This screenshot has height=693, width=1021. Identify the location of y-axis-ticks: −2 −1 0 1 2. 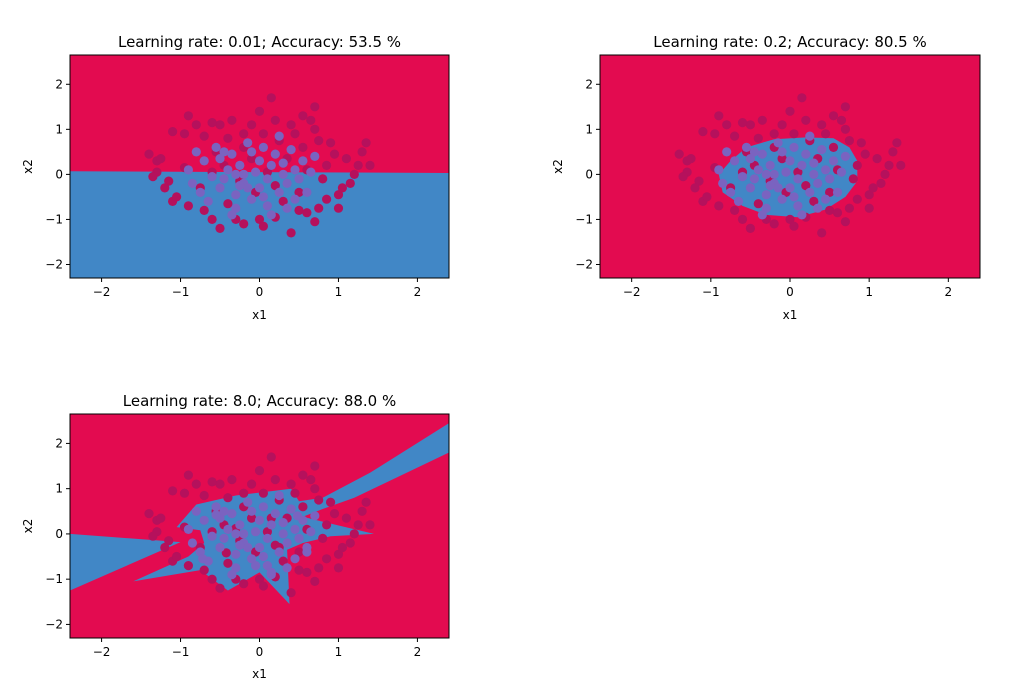
(57, 174).